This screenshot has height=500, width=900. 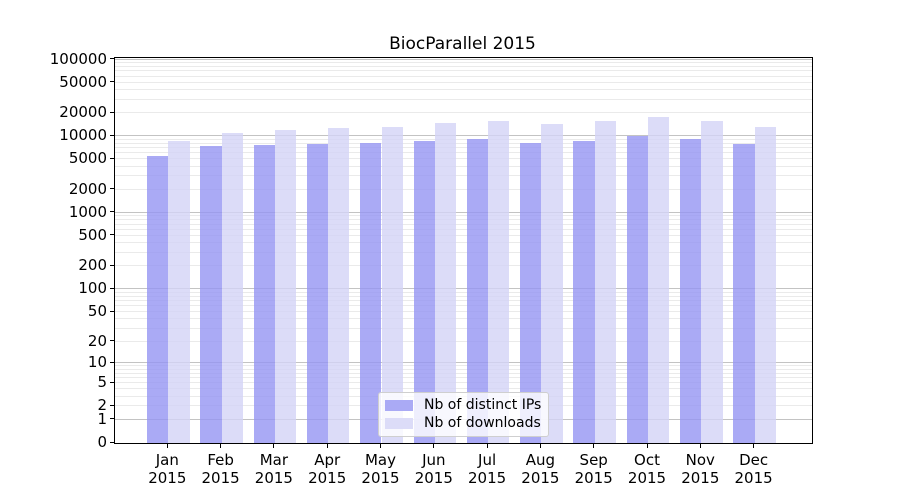 What do you see at coordinates (744, 293) in the screenshot?
I see `bar-nb-of-distinct-ips-dec` at bounding box center [744, 293].